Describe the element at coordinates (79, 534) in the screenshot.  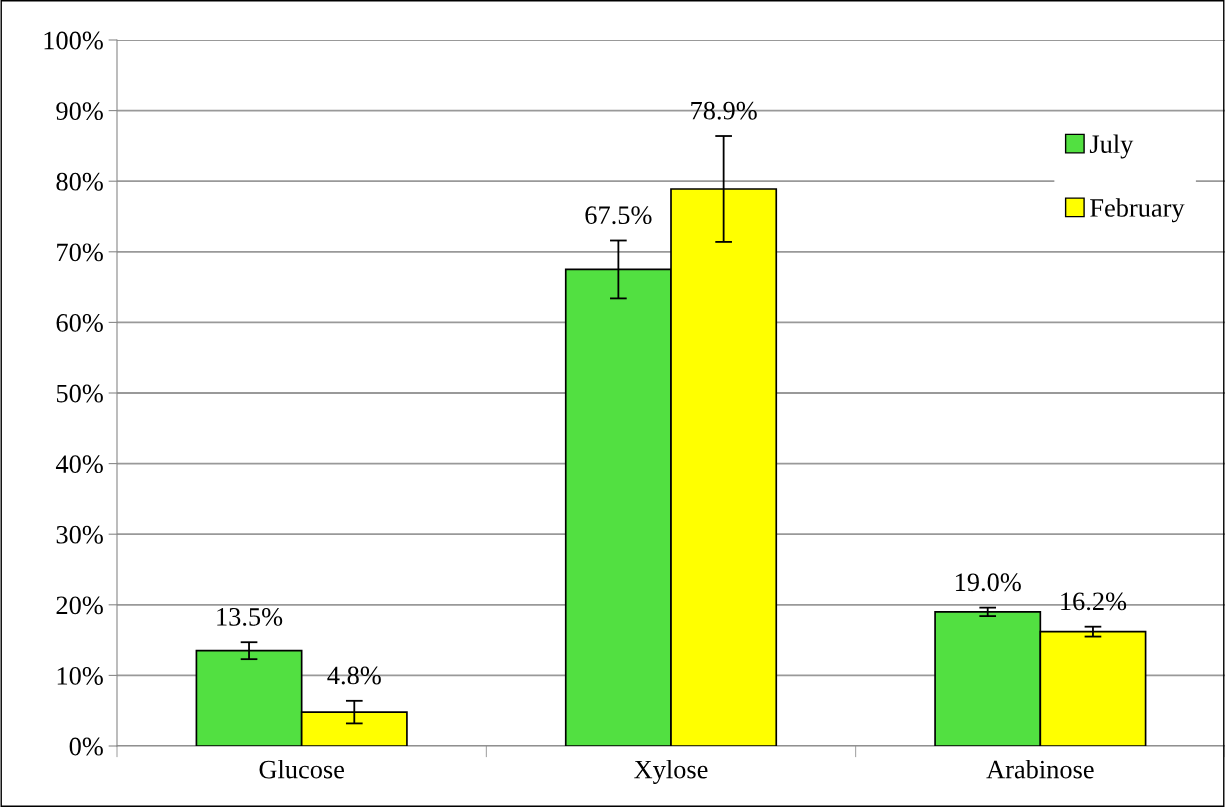
I see `y-tick-label: 30%` at that location.